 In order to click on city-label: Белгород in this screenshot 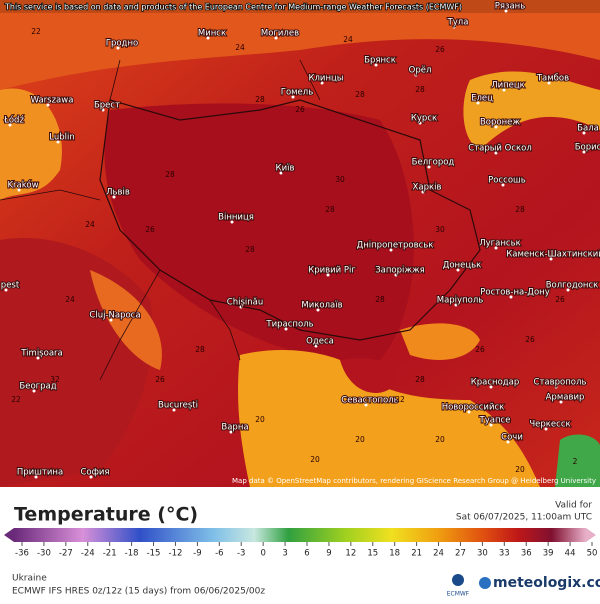, I will do `click(433, 163)`.